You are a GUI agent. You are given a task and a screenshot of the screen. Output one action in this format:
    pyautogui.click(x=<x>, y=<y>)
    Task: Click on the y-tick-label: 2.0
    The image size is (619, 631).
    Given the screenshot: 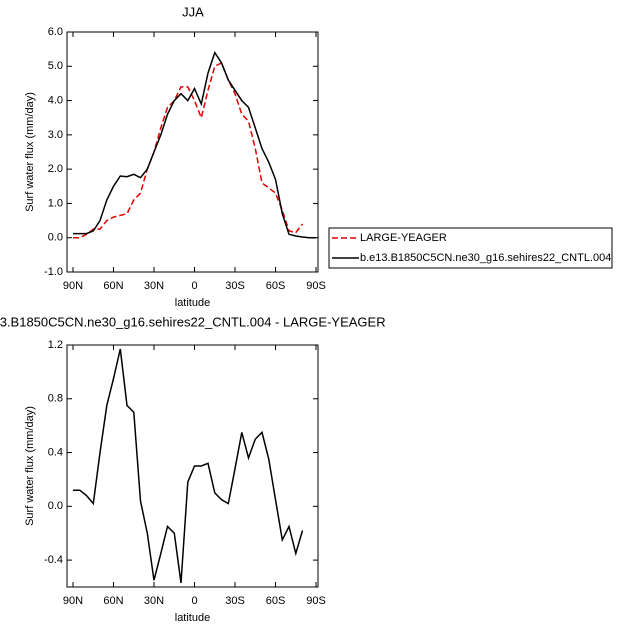 What is the action you would take?
    pyautogui.click(x=55, y=169)
    